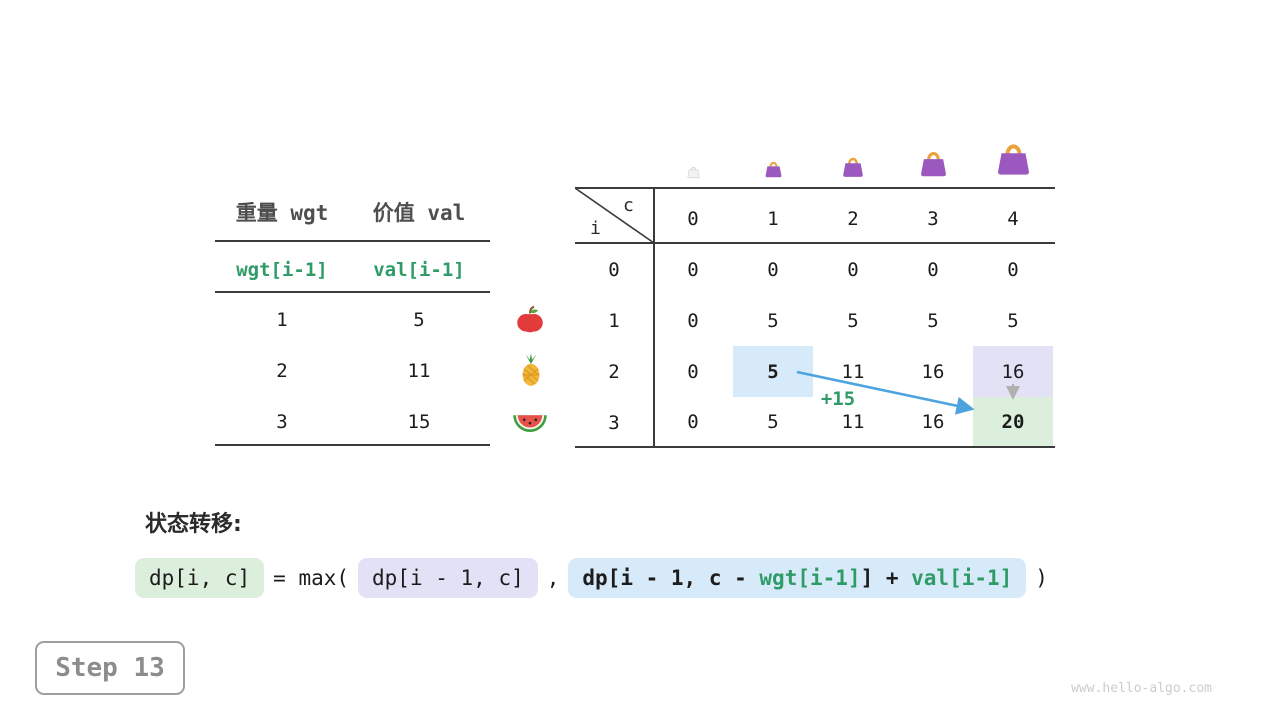 This screenshot has width=1280, height=720. I want to click on dp-table-line-header, so click(815, 243).